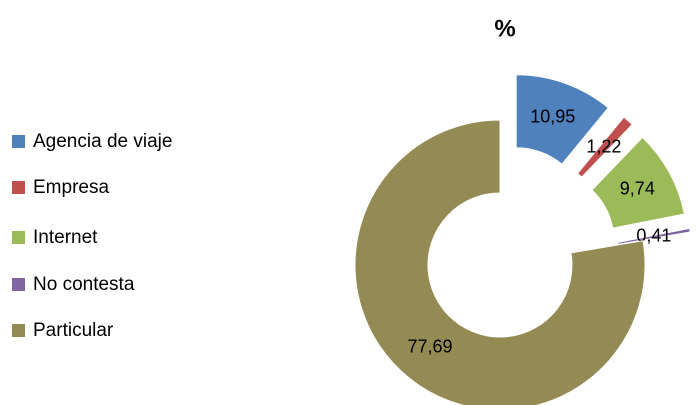 This screenshot has width=697, height=405. I want to click on data-label: 10,95, so click(552, 116).